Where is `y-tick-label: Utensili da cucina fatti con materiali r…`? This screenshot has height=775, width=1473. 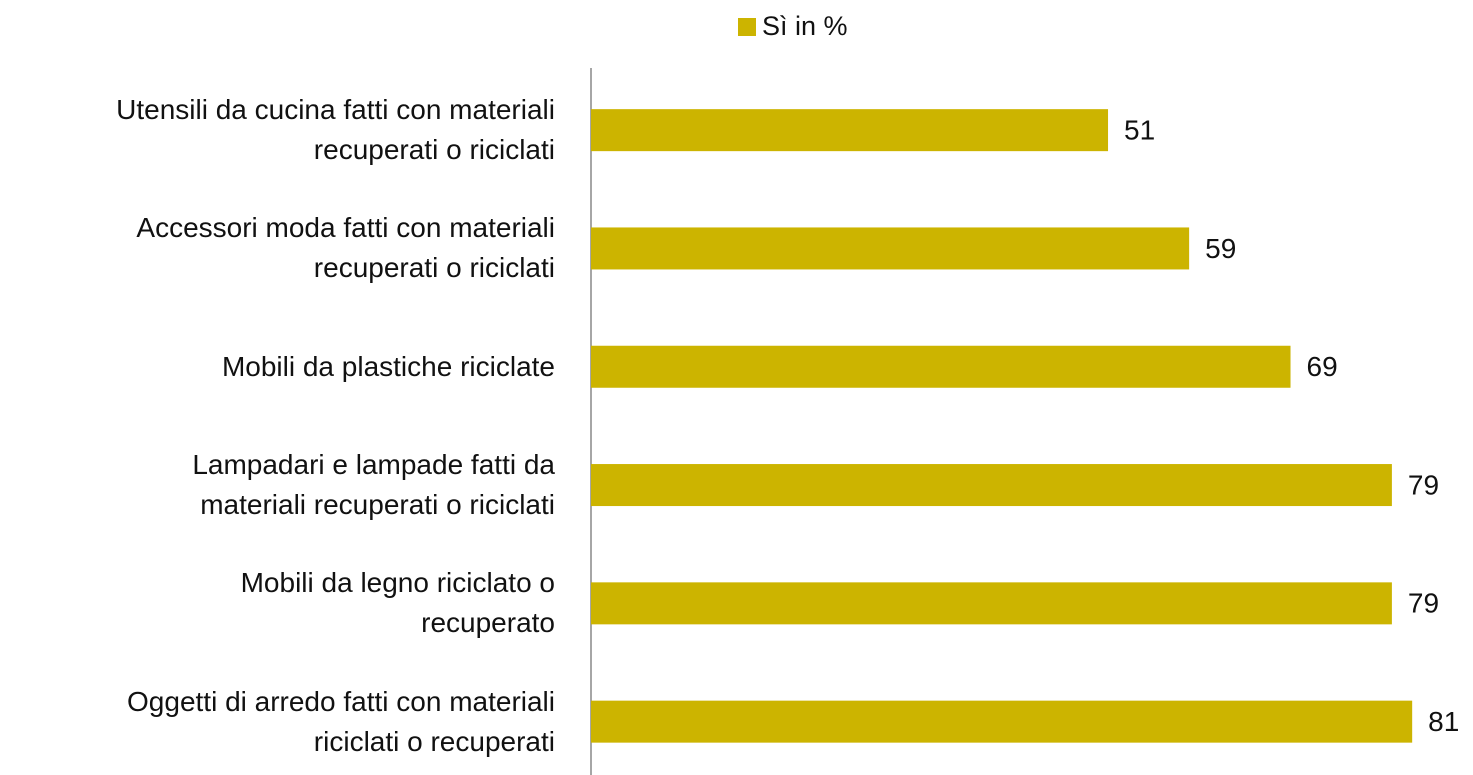 y-tick-label: Utensili da cucina fatti con materiali r… is located at coordinates (335, 130).